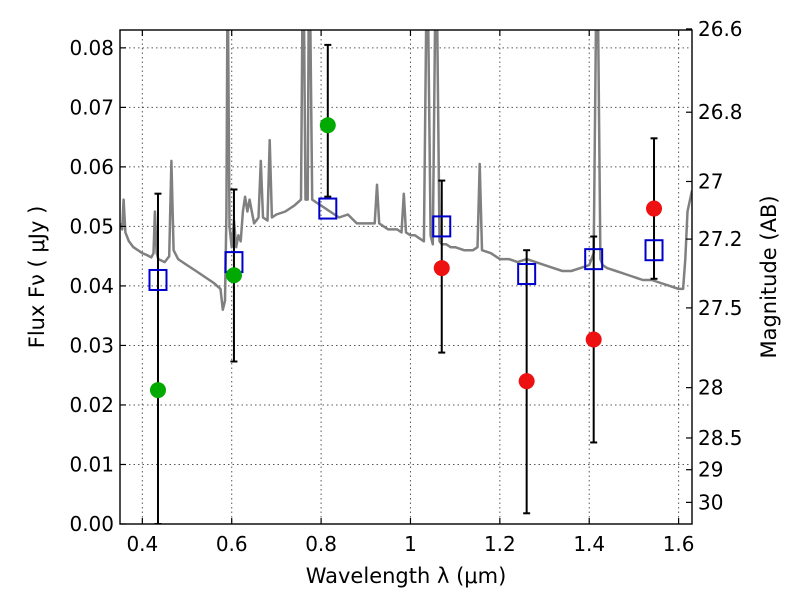 The image size is (800, 600). What do you see at coordinates (679, 544) in the screenshot?
I see `x-tick-label: 1.6` at bounding box center [679, 544].